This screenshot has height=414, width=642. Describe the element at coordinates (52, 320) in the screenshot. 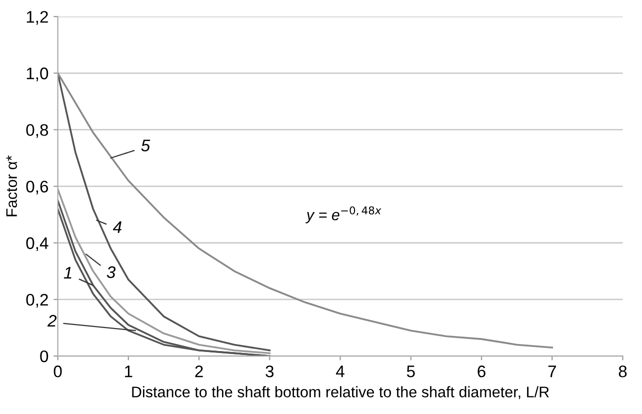

I see `annotation: 2` at that location.